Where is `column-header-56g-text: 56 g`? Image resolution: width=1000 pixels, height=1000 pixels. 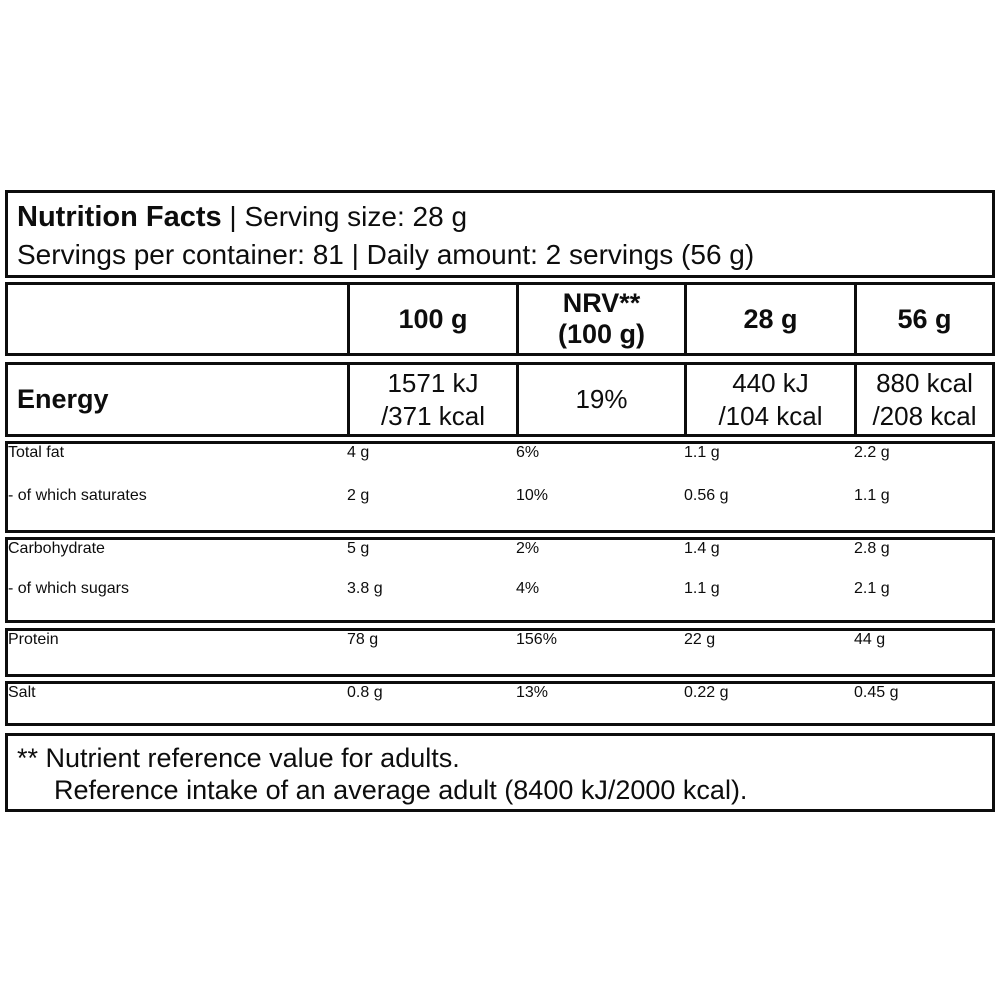 column-header-56g-text: 56 g is located at coordinates (924, 318).